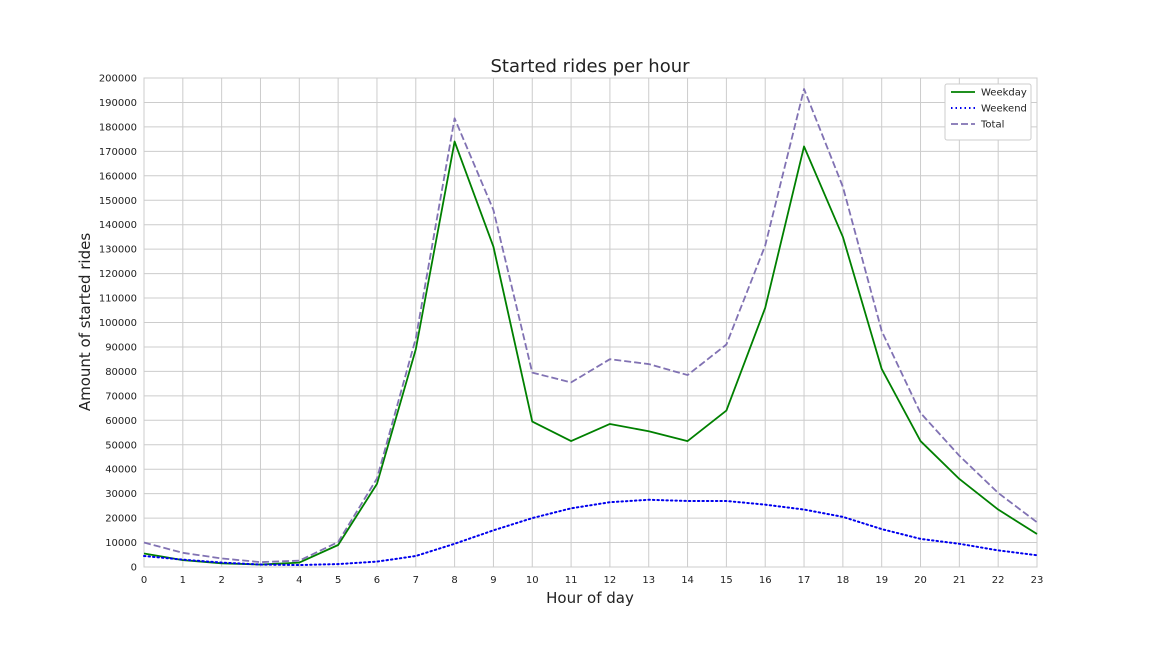 The image size is (1152, 648). What do you see at coordinates (610, 580) in the screenshot?
I see `x-tick-label: 12` at bounding box center [610, 580].